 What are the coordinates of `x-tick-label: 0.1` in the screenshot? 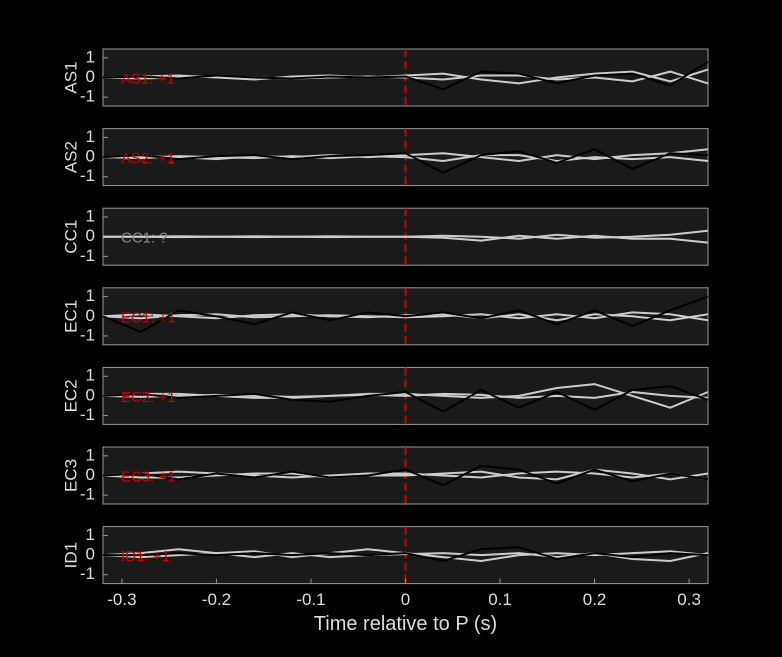 It's located at (500, 599).